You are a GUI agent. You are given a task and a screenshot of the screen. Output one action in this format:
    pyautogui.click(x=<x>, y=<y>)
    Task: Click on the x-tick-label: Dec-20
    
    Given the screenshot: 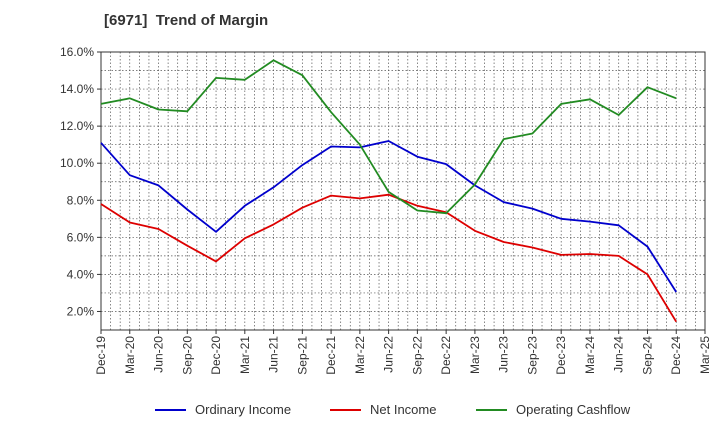 What is the action you would take?
    pyautogui.click(x=216, y=355)
    